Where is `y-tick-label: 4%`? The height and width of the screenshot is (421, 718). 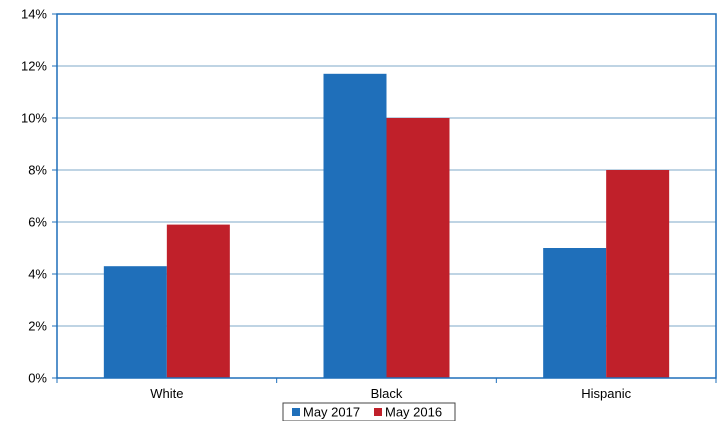 y-tick-label: 4% is located at coordinates (37, 274).